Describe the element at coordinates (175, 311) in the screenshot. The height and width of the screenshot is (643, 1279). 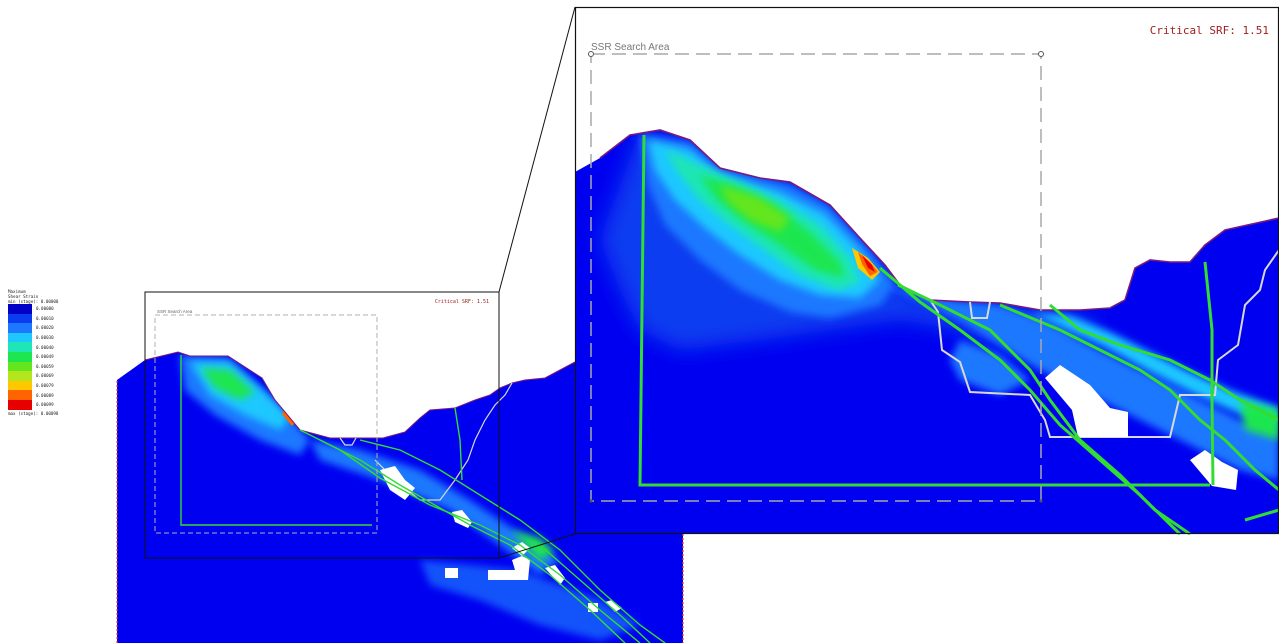
I see `overview-ssr-label: SSR Search Area` at that location.